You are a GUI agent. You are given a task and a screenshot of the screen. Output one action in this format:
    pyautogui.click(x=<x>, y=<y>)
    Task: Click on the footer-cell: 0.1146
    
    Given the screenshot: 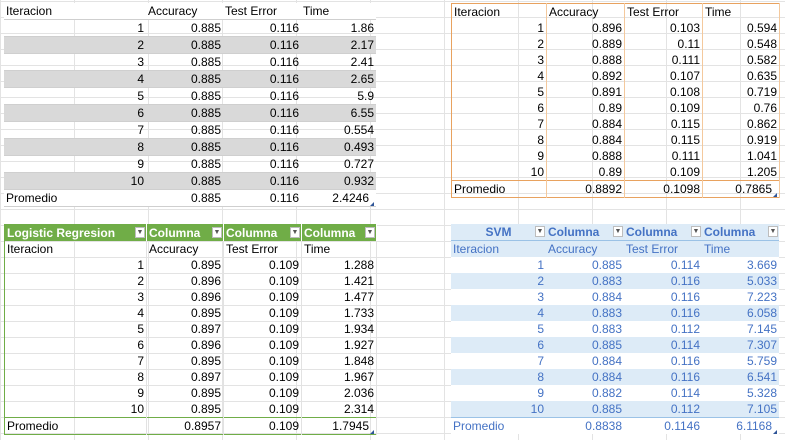 What is the action you would take?
    pyautogui.click(x=663, y=425)
    